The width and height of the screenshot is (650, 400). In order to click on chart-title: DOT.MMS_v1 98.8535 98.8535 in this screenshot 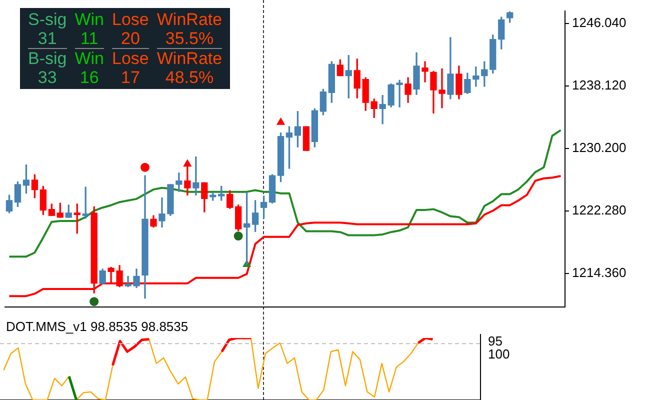, I will do `click(97, 326)`.